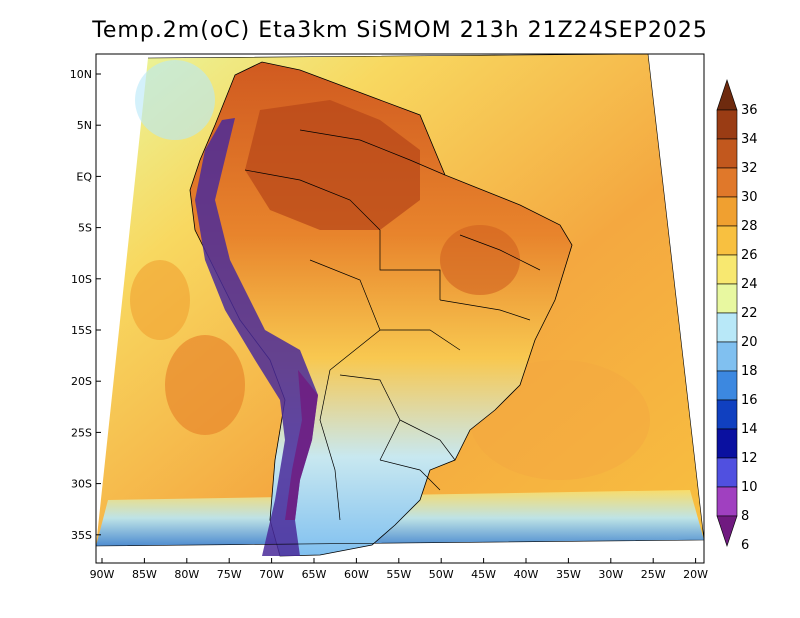 The image size is (800, 618). Describe the element at coordinates (749, 429) in the screenshot. I see `colorbar-label-14: 14` at that location.